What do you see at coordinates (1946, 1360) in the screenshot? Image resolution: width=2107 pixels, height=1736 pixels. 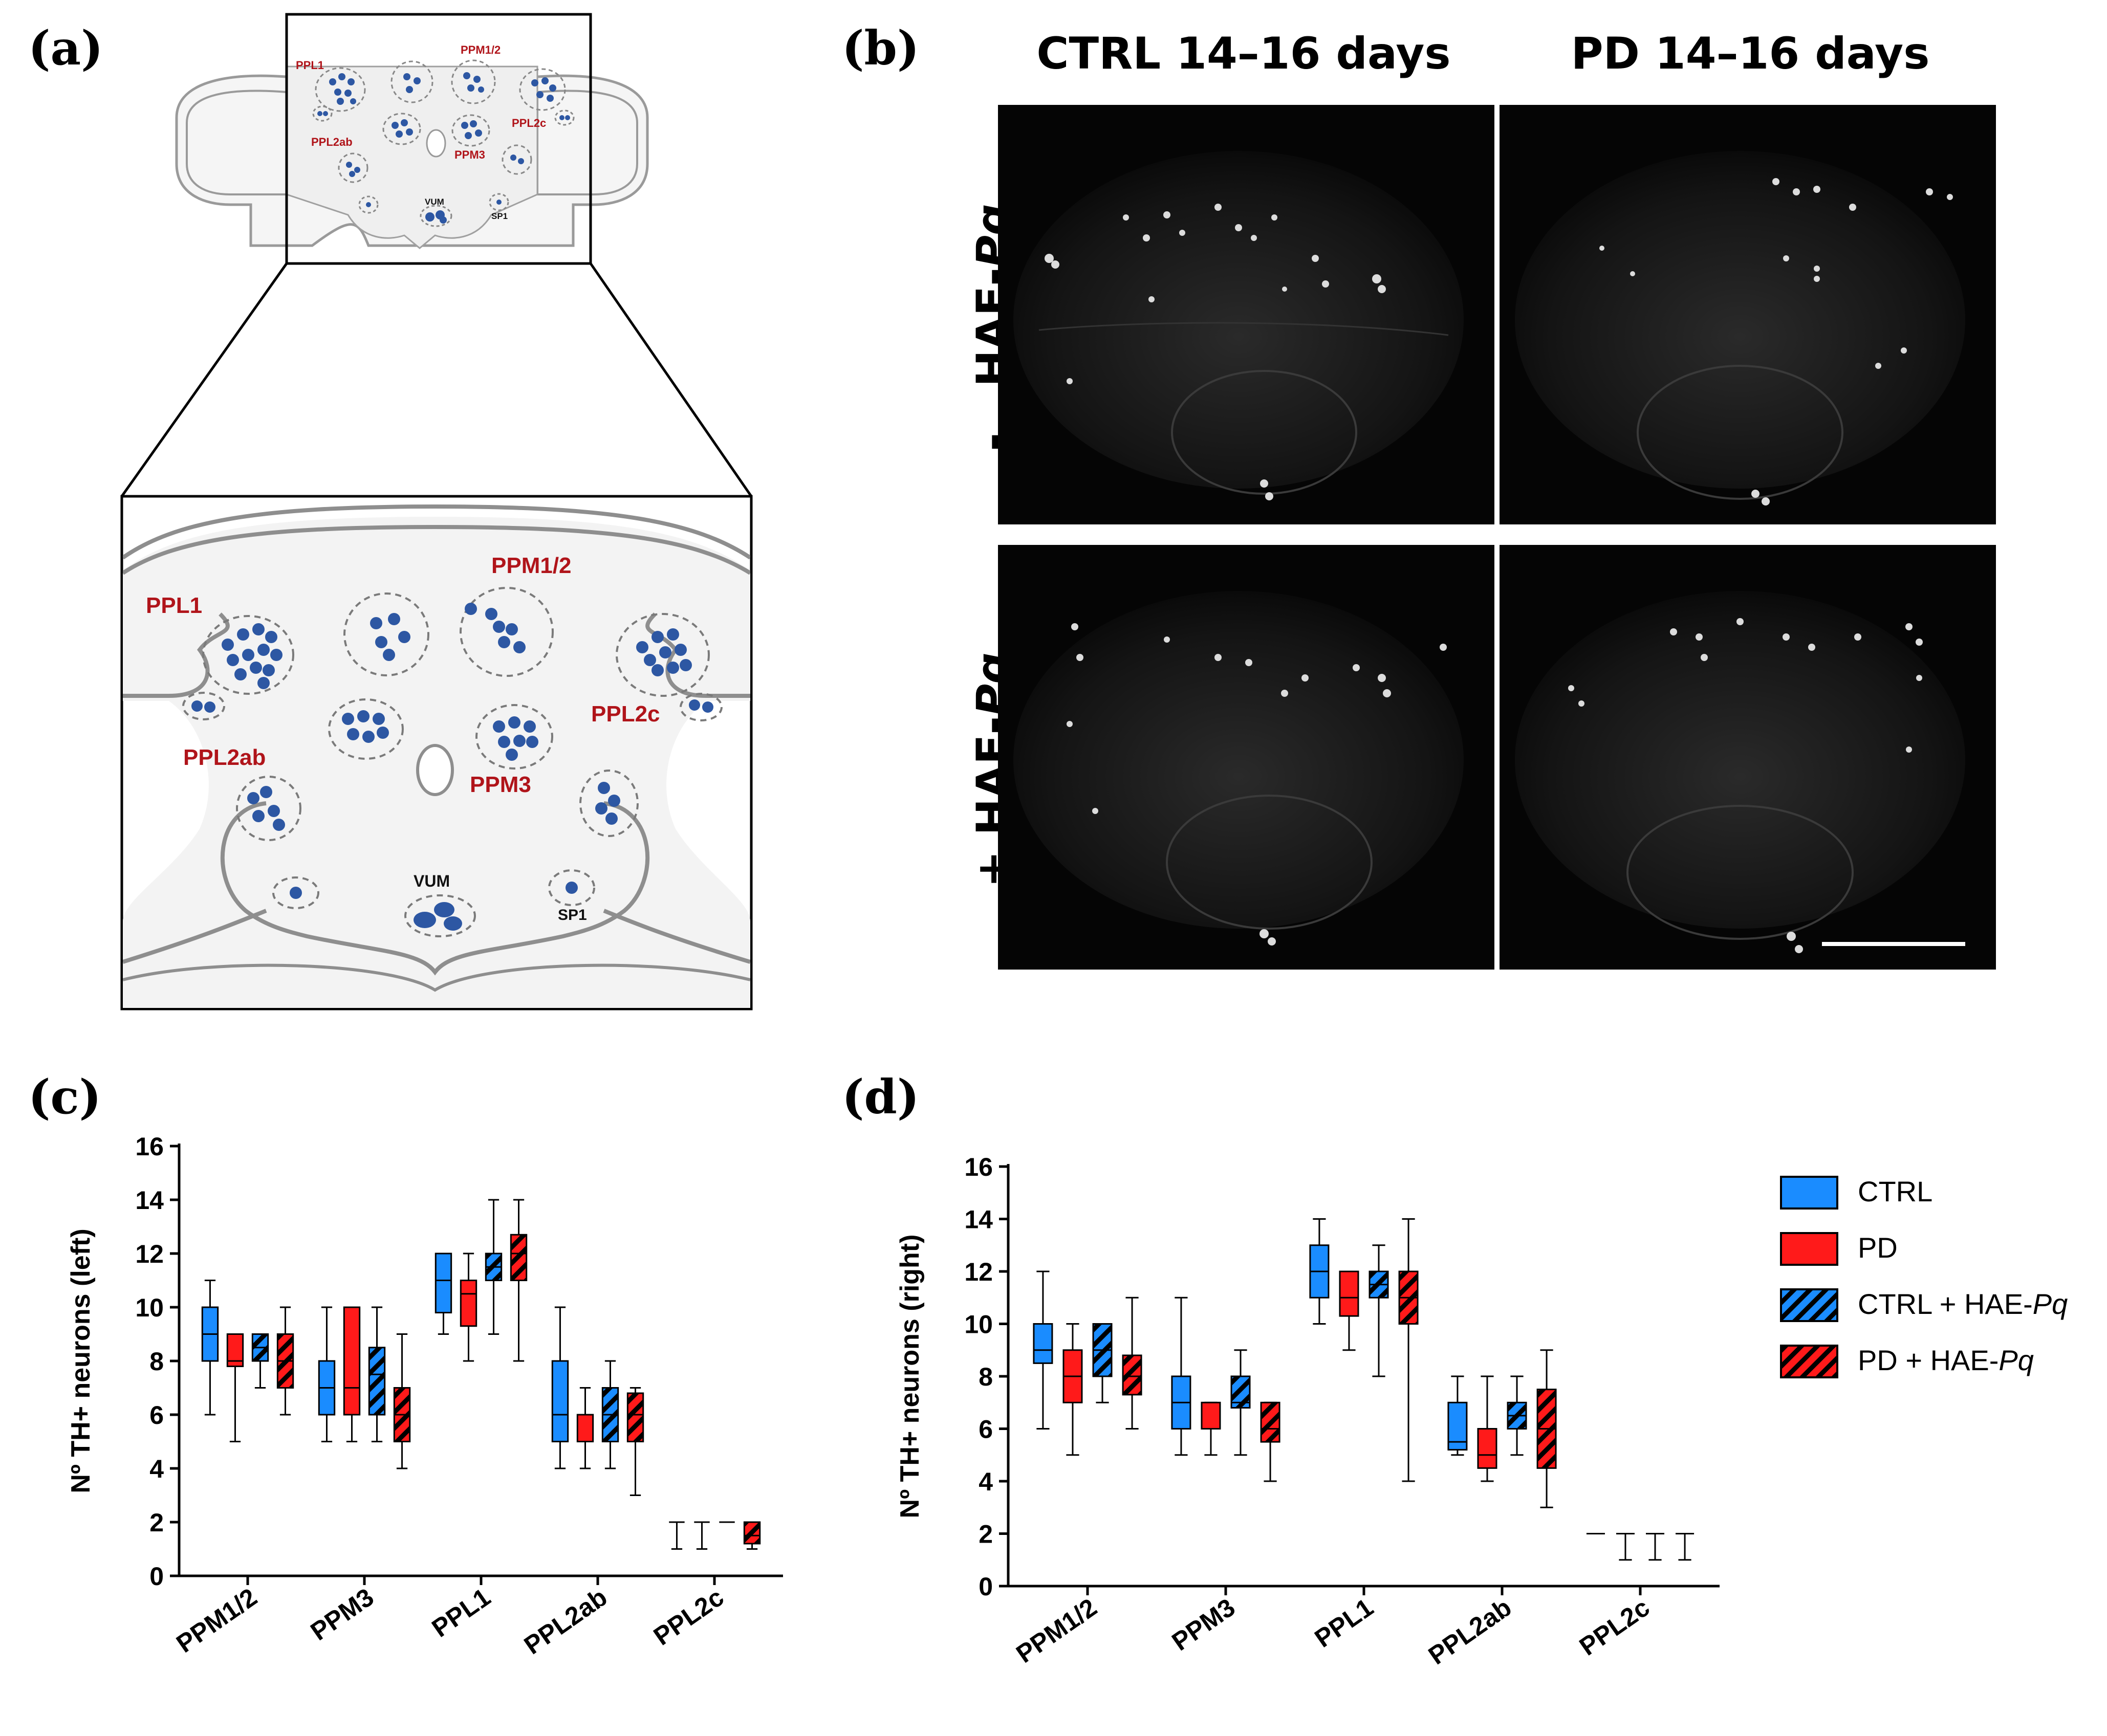 I see `legend-label: PD + HAE-Pq` at bounding box center [1946, 1360].